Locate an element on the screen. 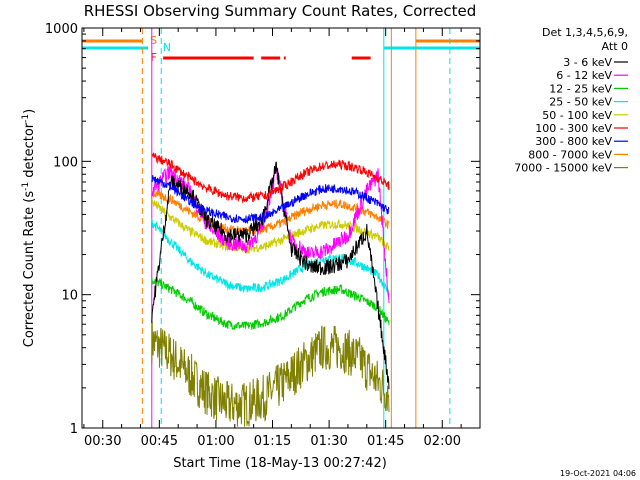 The width and height of the screenshot is (640, 480). flag-bars: SNF is located at coordinates (281, 49).